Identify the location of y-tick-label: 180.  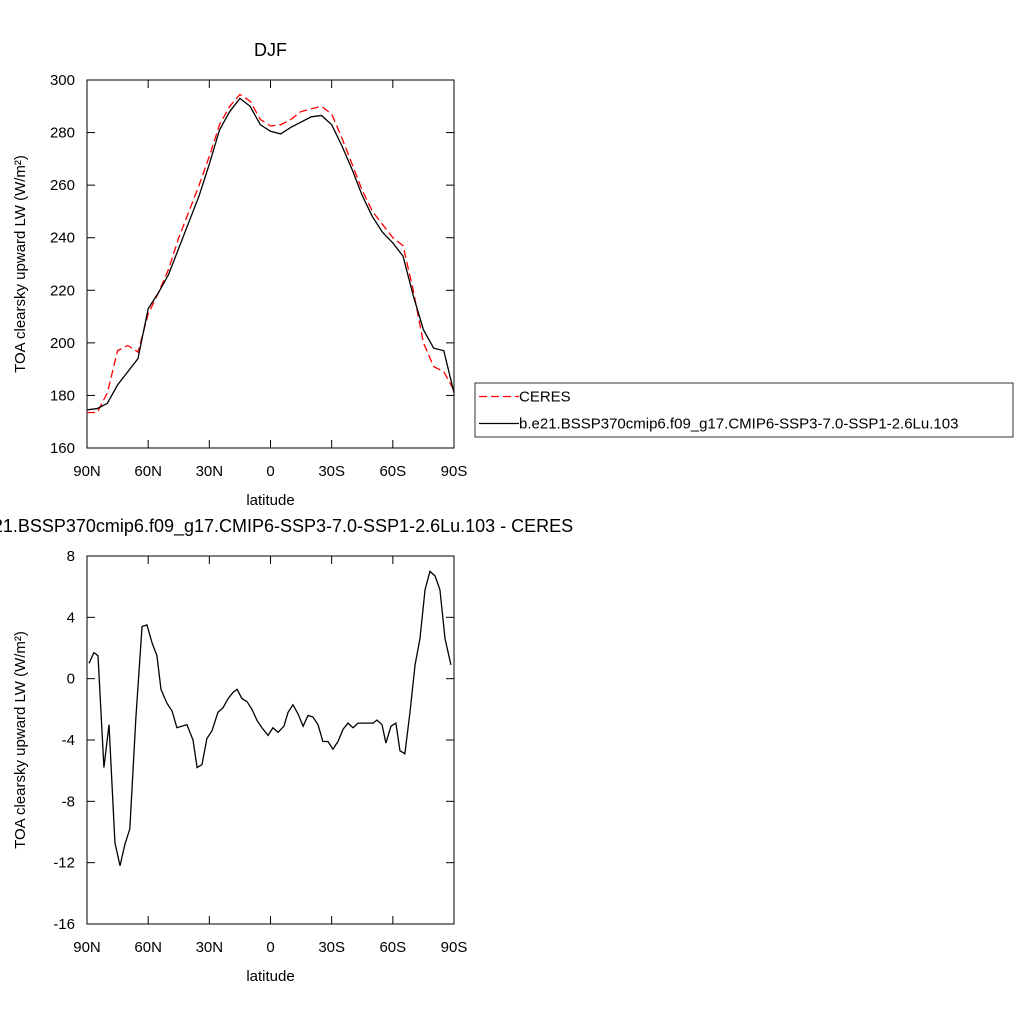
(62, 395).